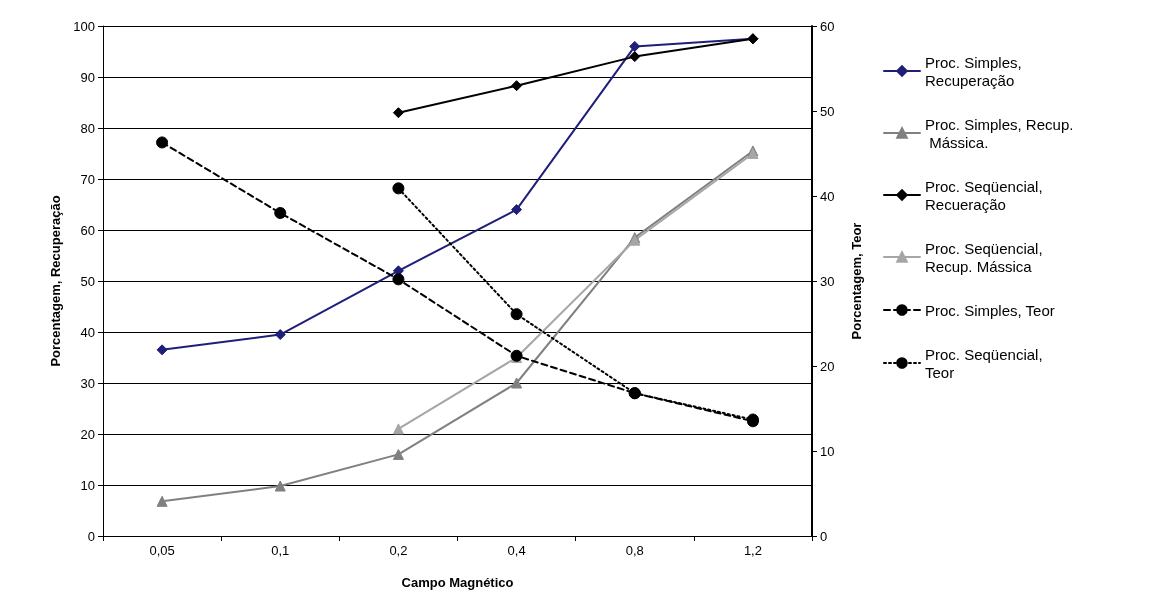 Image resolution: width=1165 pixels, height=612 pixels. Describe the element at coordinates (986, 363) in the screenshot. I see `legend-label: Proc. Seqüencial, Teor` at that location.